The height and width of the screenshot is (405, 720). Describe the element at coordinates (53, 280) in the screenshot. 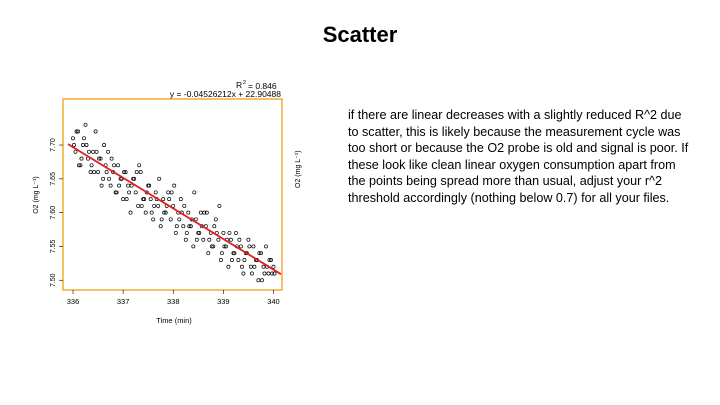

I see `y-tick-label: 7.50` at that location.